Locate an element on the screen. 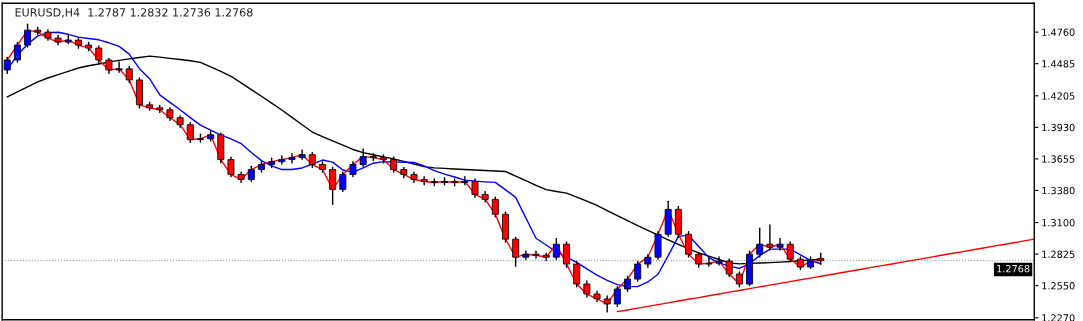 This screenshot has width=1083, height=321. y-tick-label: 1.4485 is located at coordinates (1058, 64).